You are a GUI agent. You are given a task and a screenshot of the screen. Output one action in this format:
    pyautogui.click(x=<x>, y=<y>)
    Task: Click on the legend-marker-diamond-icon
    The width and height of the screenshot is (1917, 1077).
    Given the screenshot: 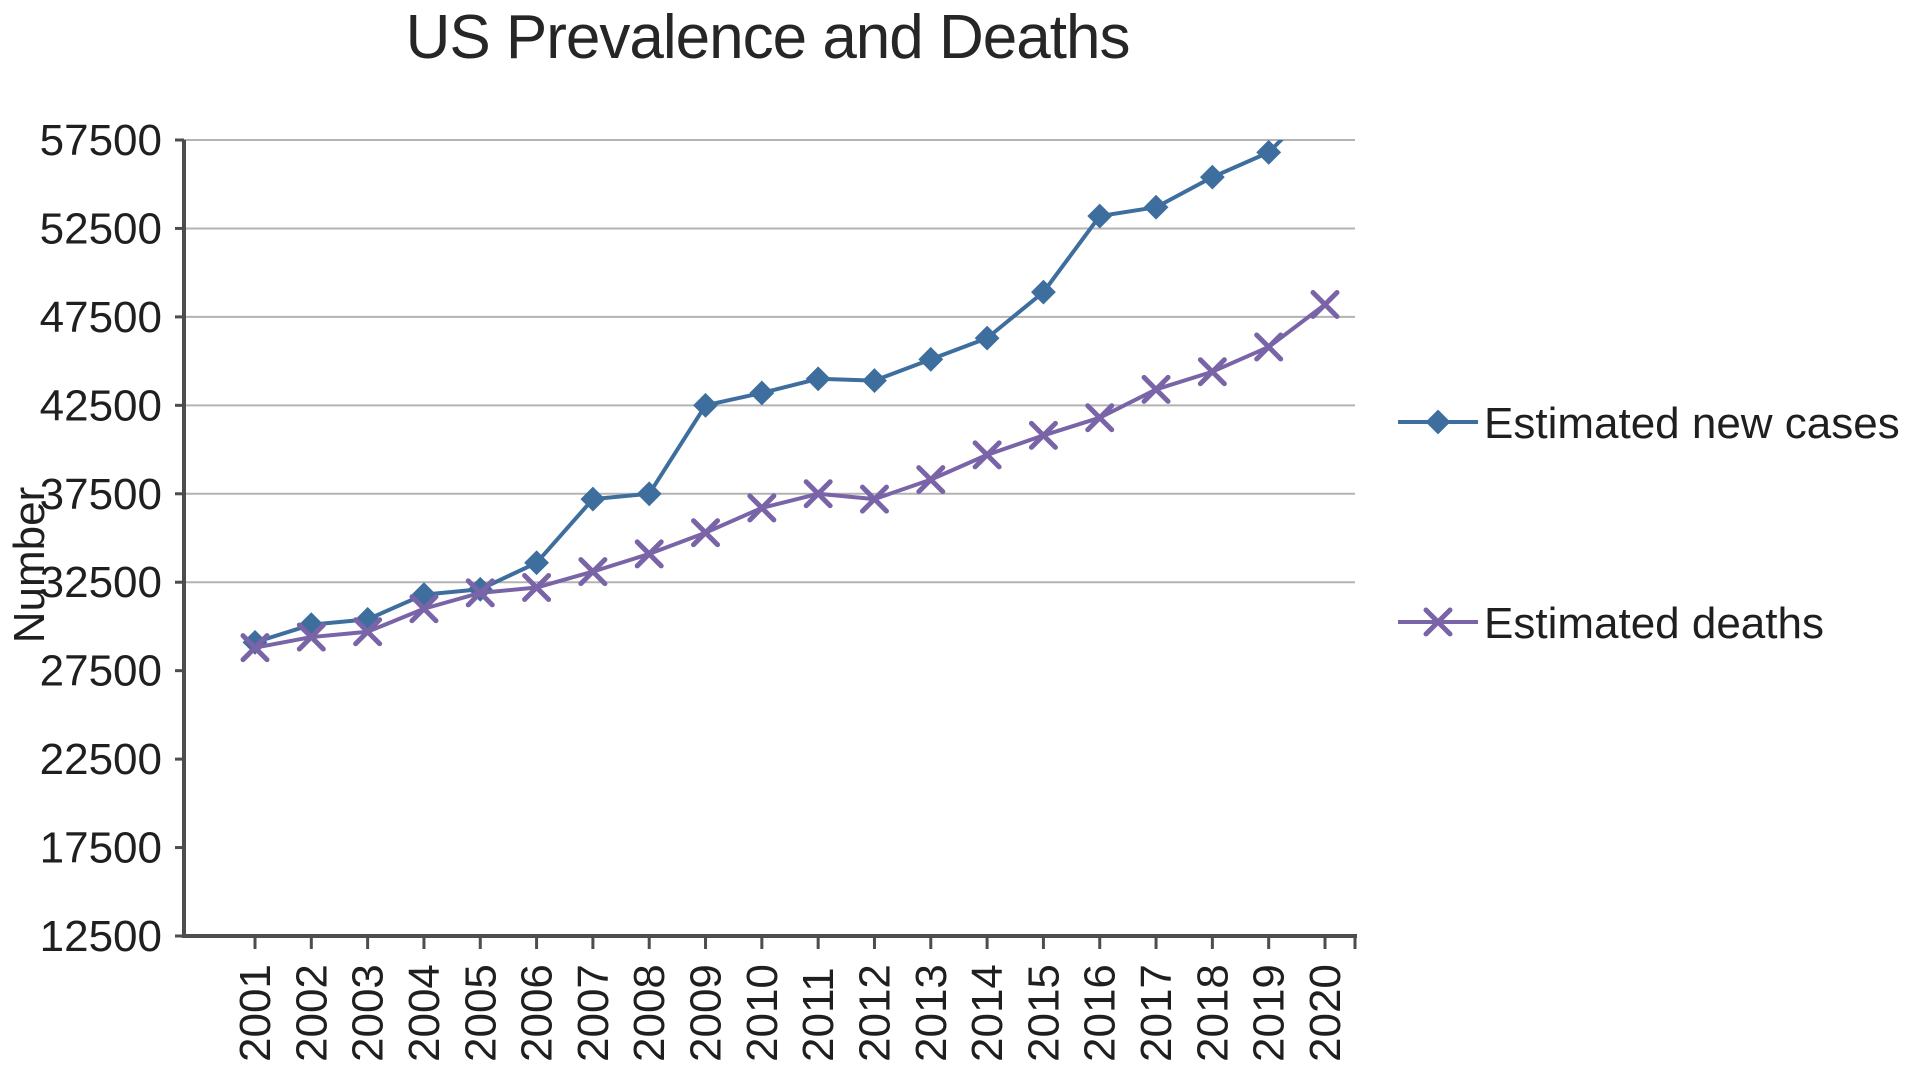 What is the action you would take?
    pyautogui.click(x=1438, y=422)
    